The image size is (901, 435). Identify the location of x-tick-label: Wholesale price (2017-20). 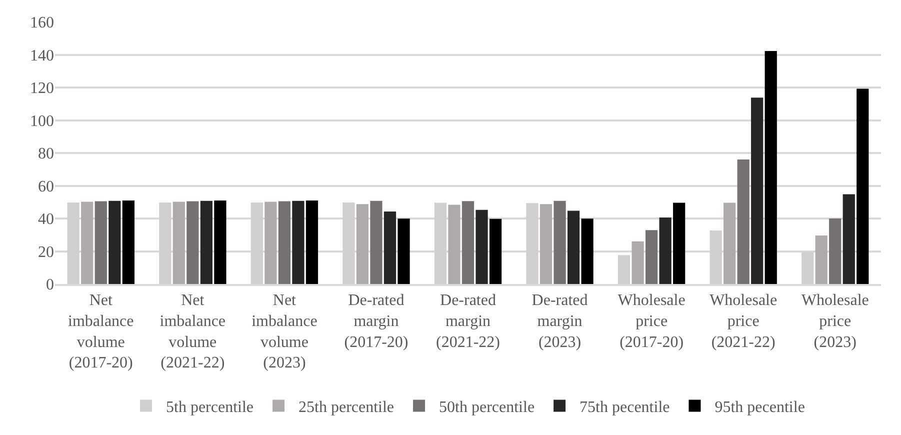
(652, 321).